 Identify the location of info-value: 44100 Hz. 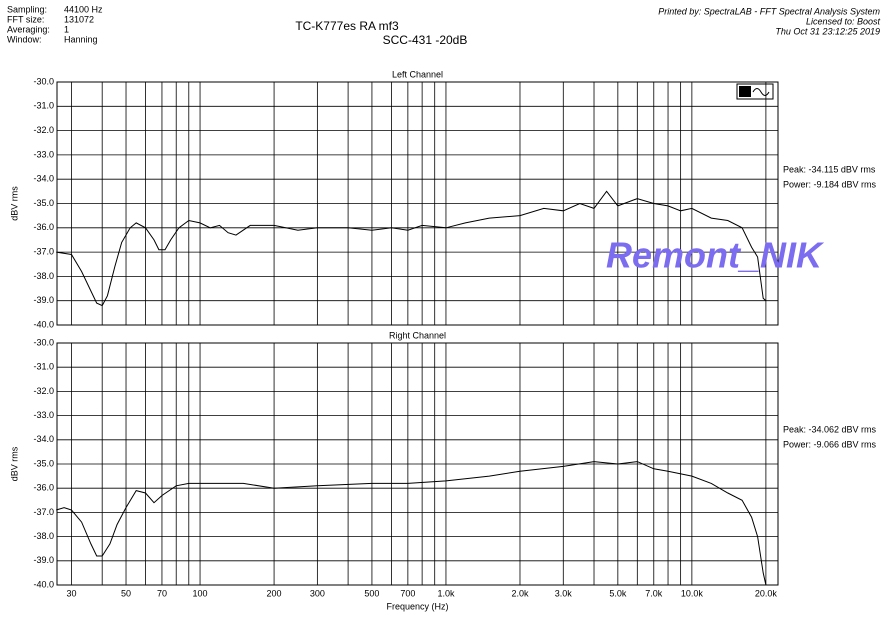
(83, 9).